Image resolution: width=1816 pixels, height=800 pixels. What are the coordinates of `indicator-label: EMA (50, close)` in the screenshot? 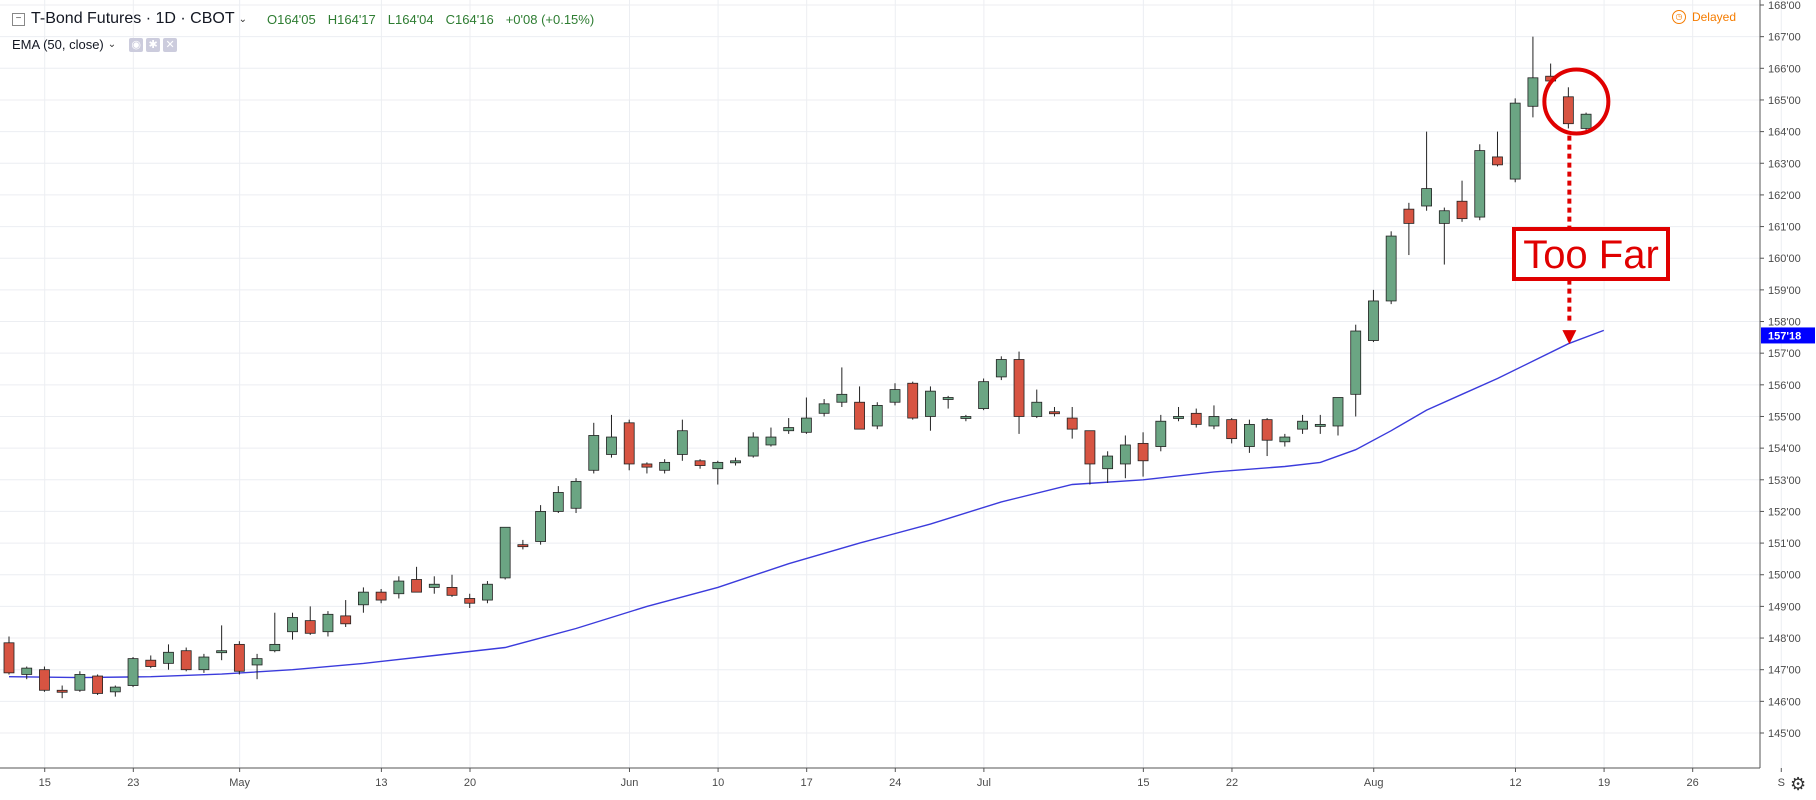 It's located at (58, 44).